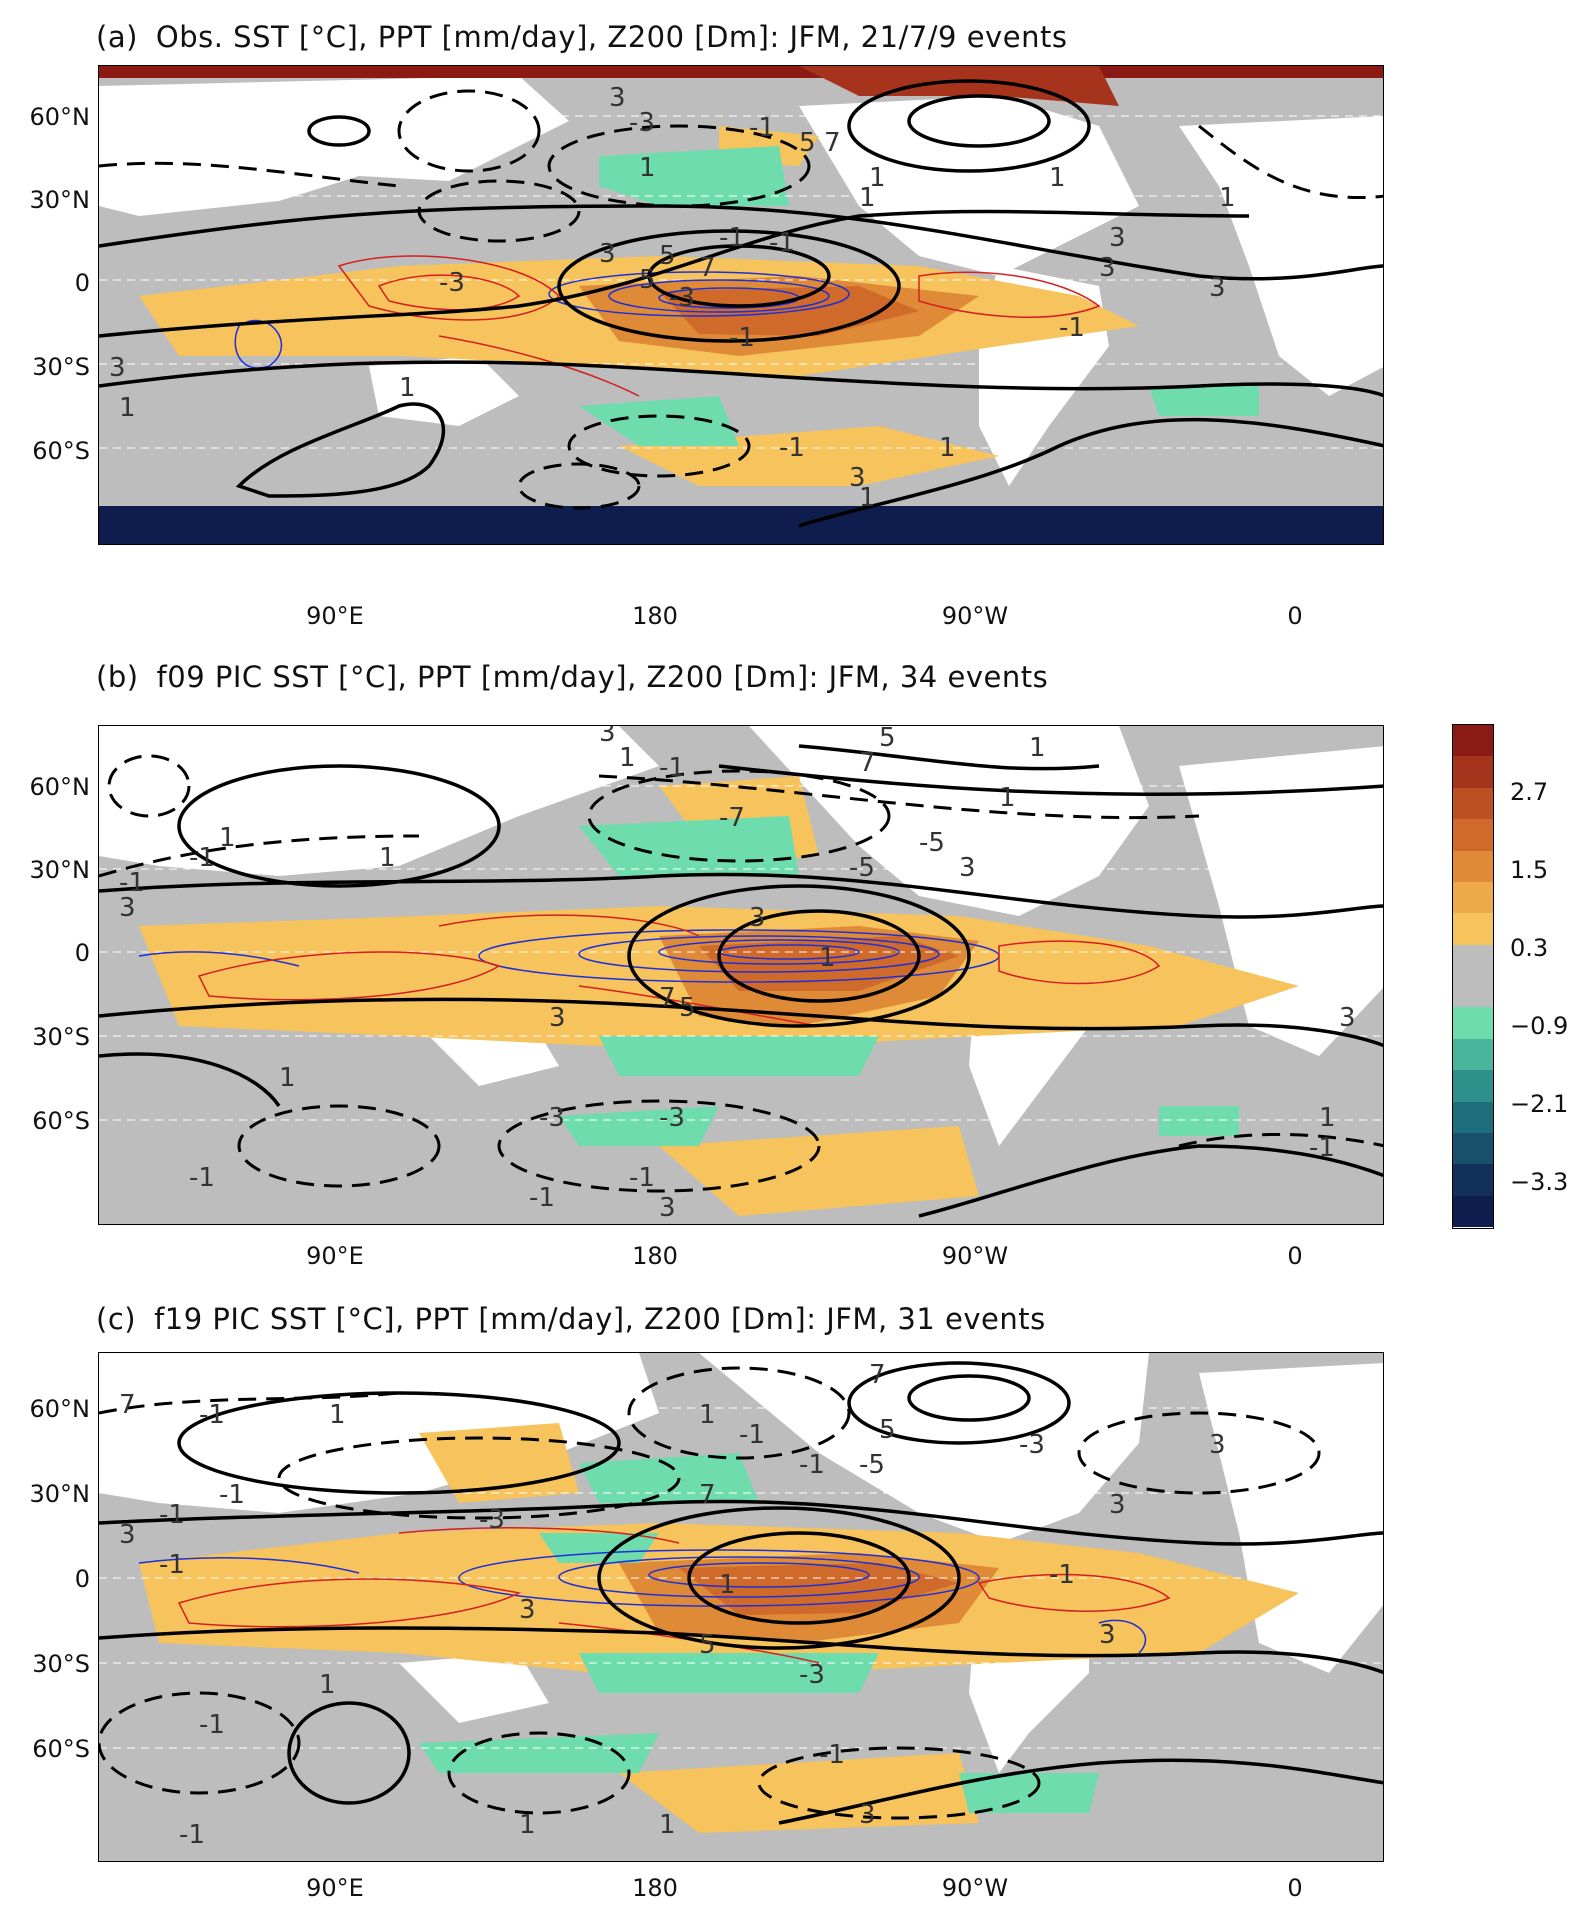  Describe the element at coordinates (117, 677) in the screenshot. I see `panel-label: (b)` at that location.